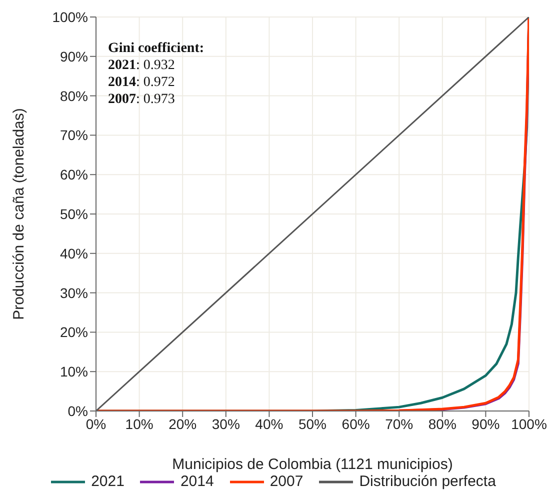 This screenshot has height=503, width=557. What do you see at coordinates (19, 214) in the screenshot?
I see `y-axis-title: Producción de caña (toneladas)` at bounding box center [19, 214].